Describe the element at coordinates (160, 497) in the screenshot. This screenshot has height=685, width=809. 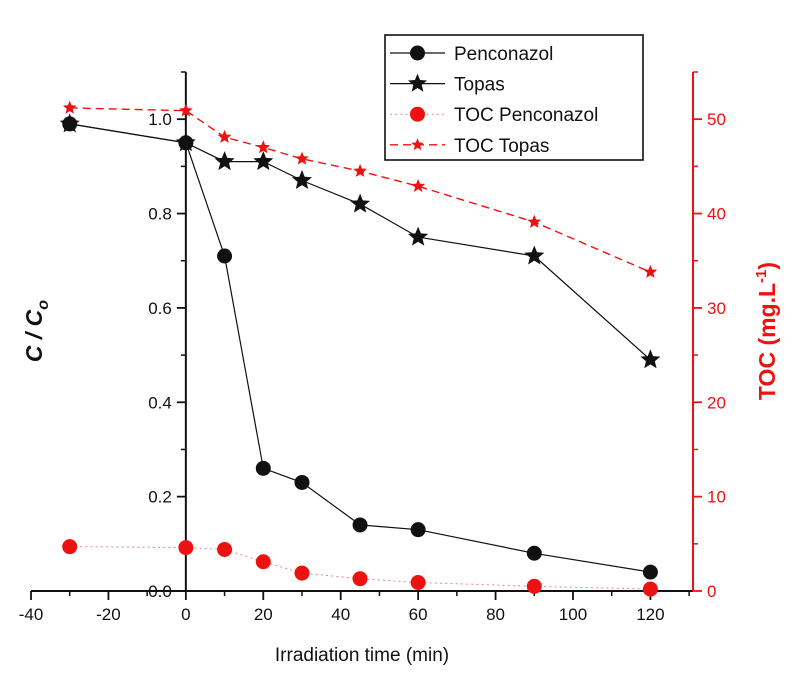
I see `y-left-tick-label: 0.2` at that location.